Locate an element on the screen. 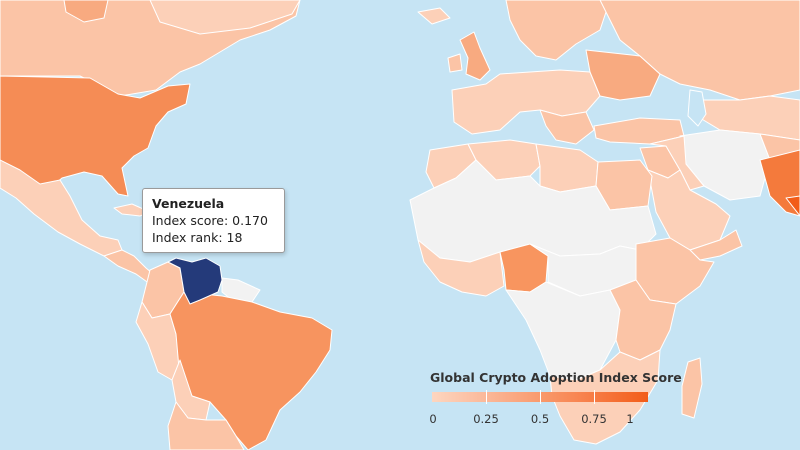 This screenshot has width=800, height=450. region-madagascar is located at coordinates (692, 388).